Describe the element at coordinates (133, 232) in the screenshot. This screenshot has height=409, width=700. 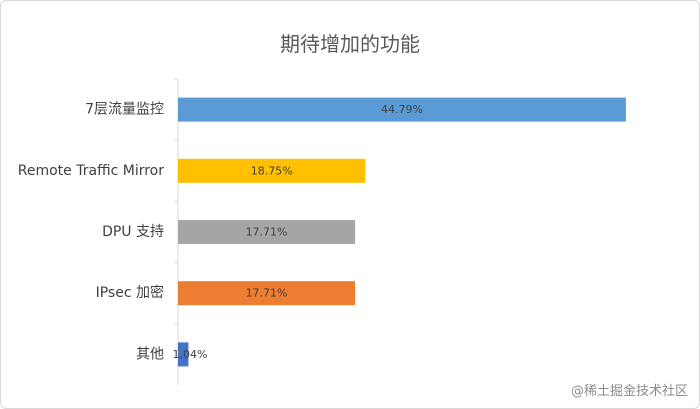
I see `category-tick-label: DPU 支持` at that location.